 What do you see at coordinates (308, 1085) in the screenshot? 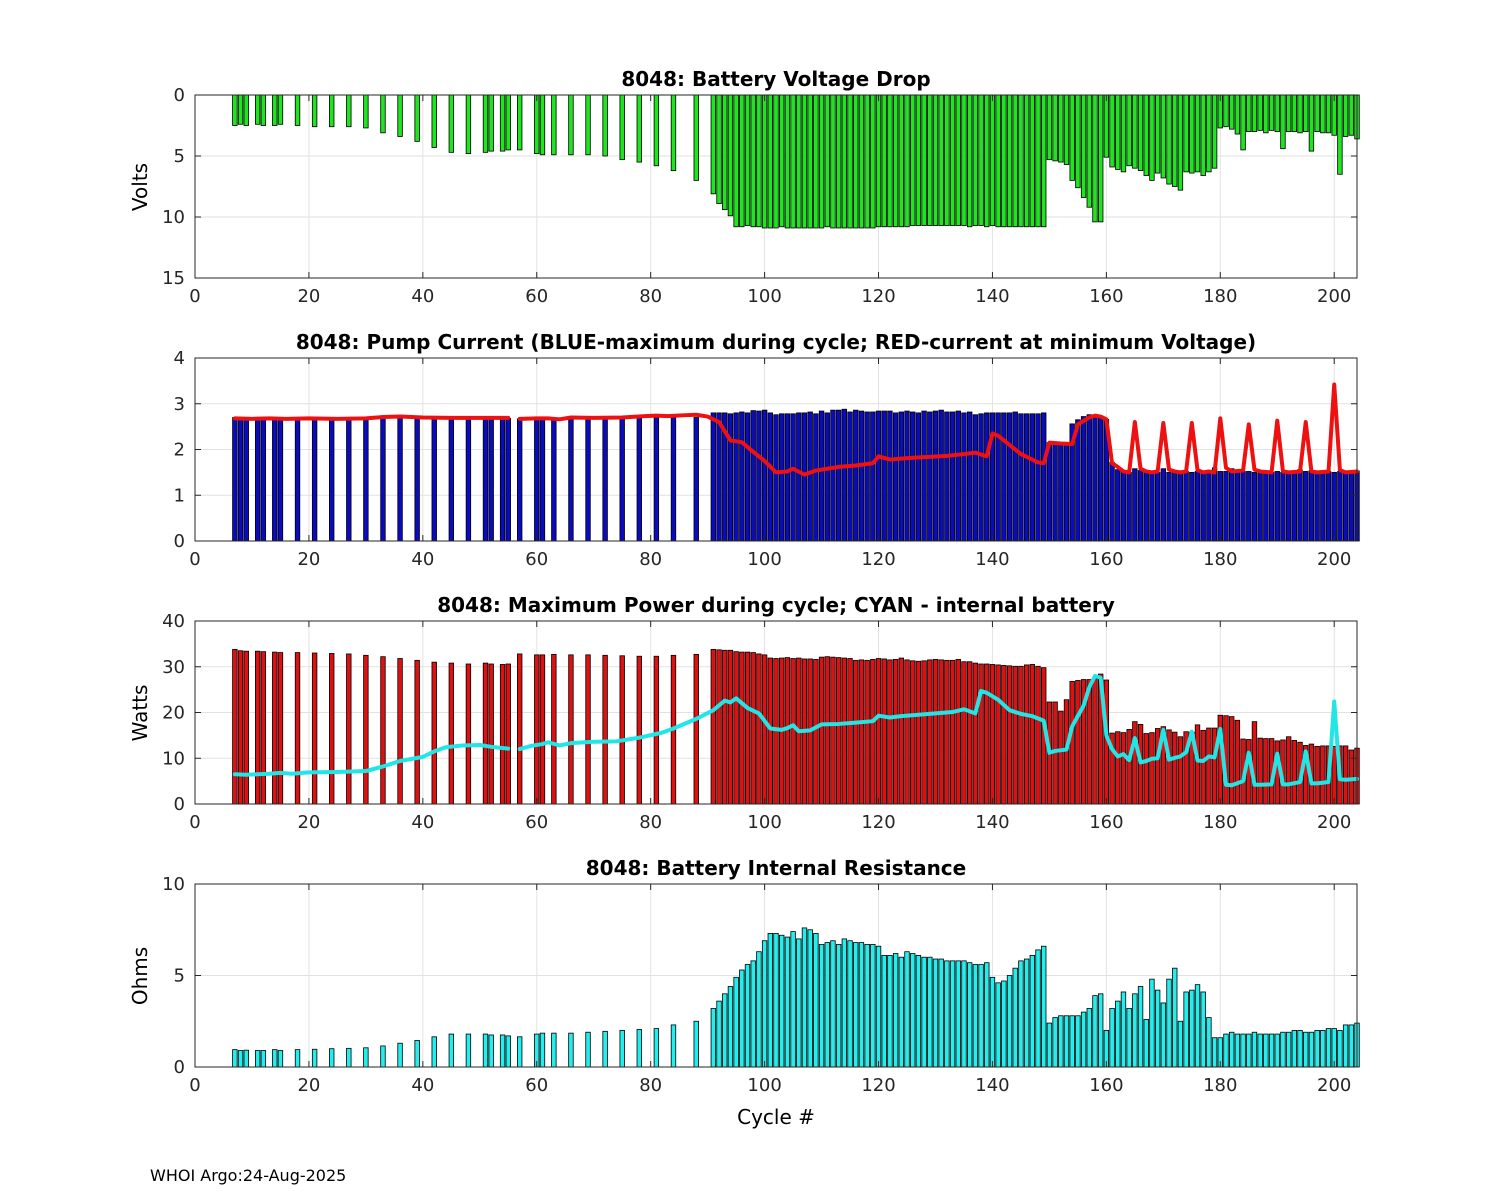
I see `resistance-xtick-label: 20` at bounding box center [308, 1085].